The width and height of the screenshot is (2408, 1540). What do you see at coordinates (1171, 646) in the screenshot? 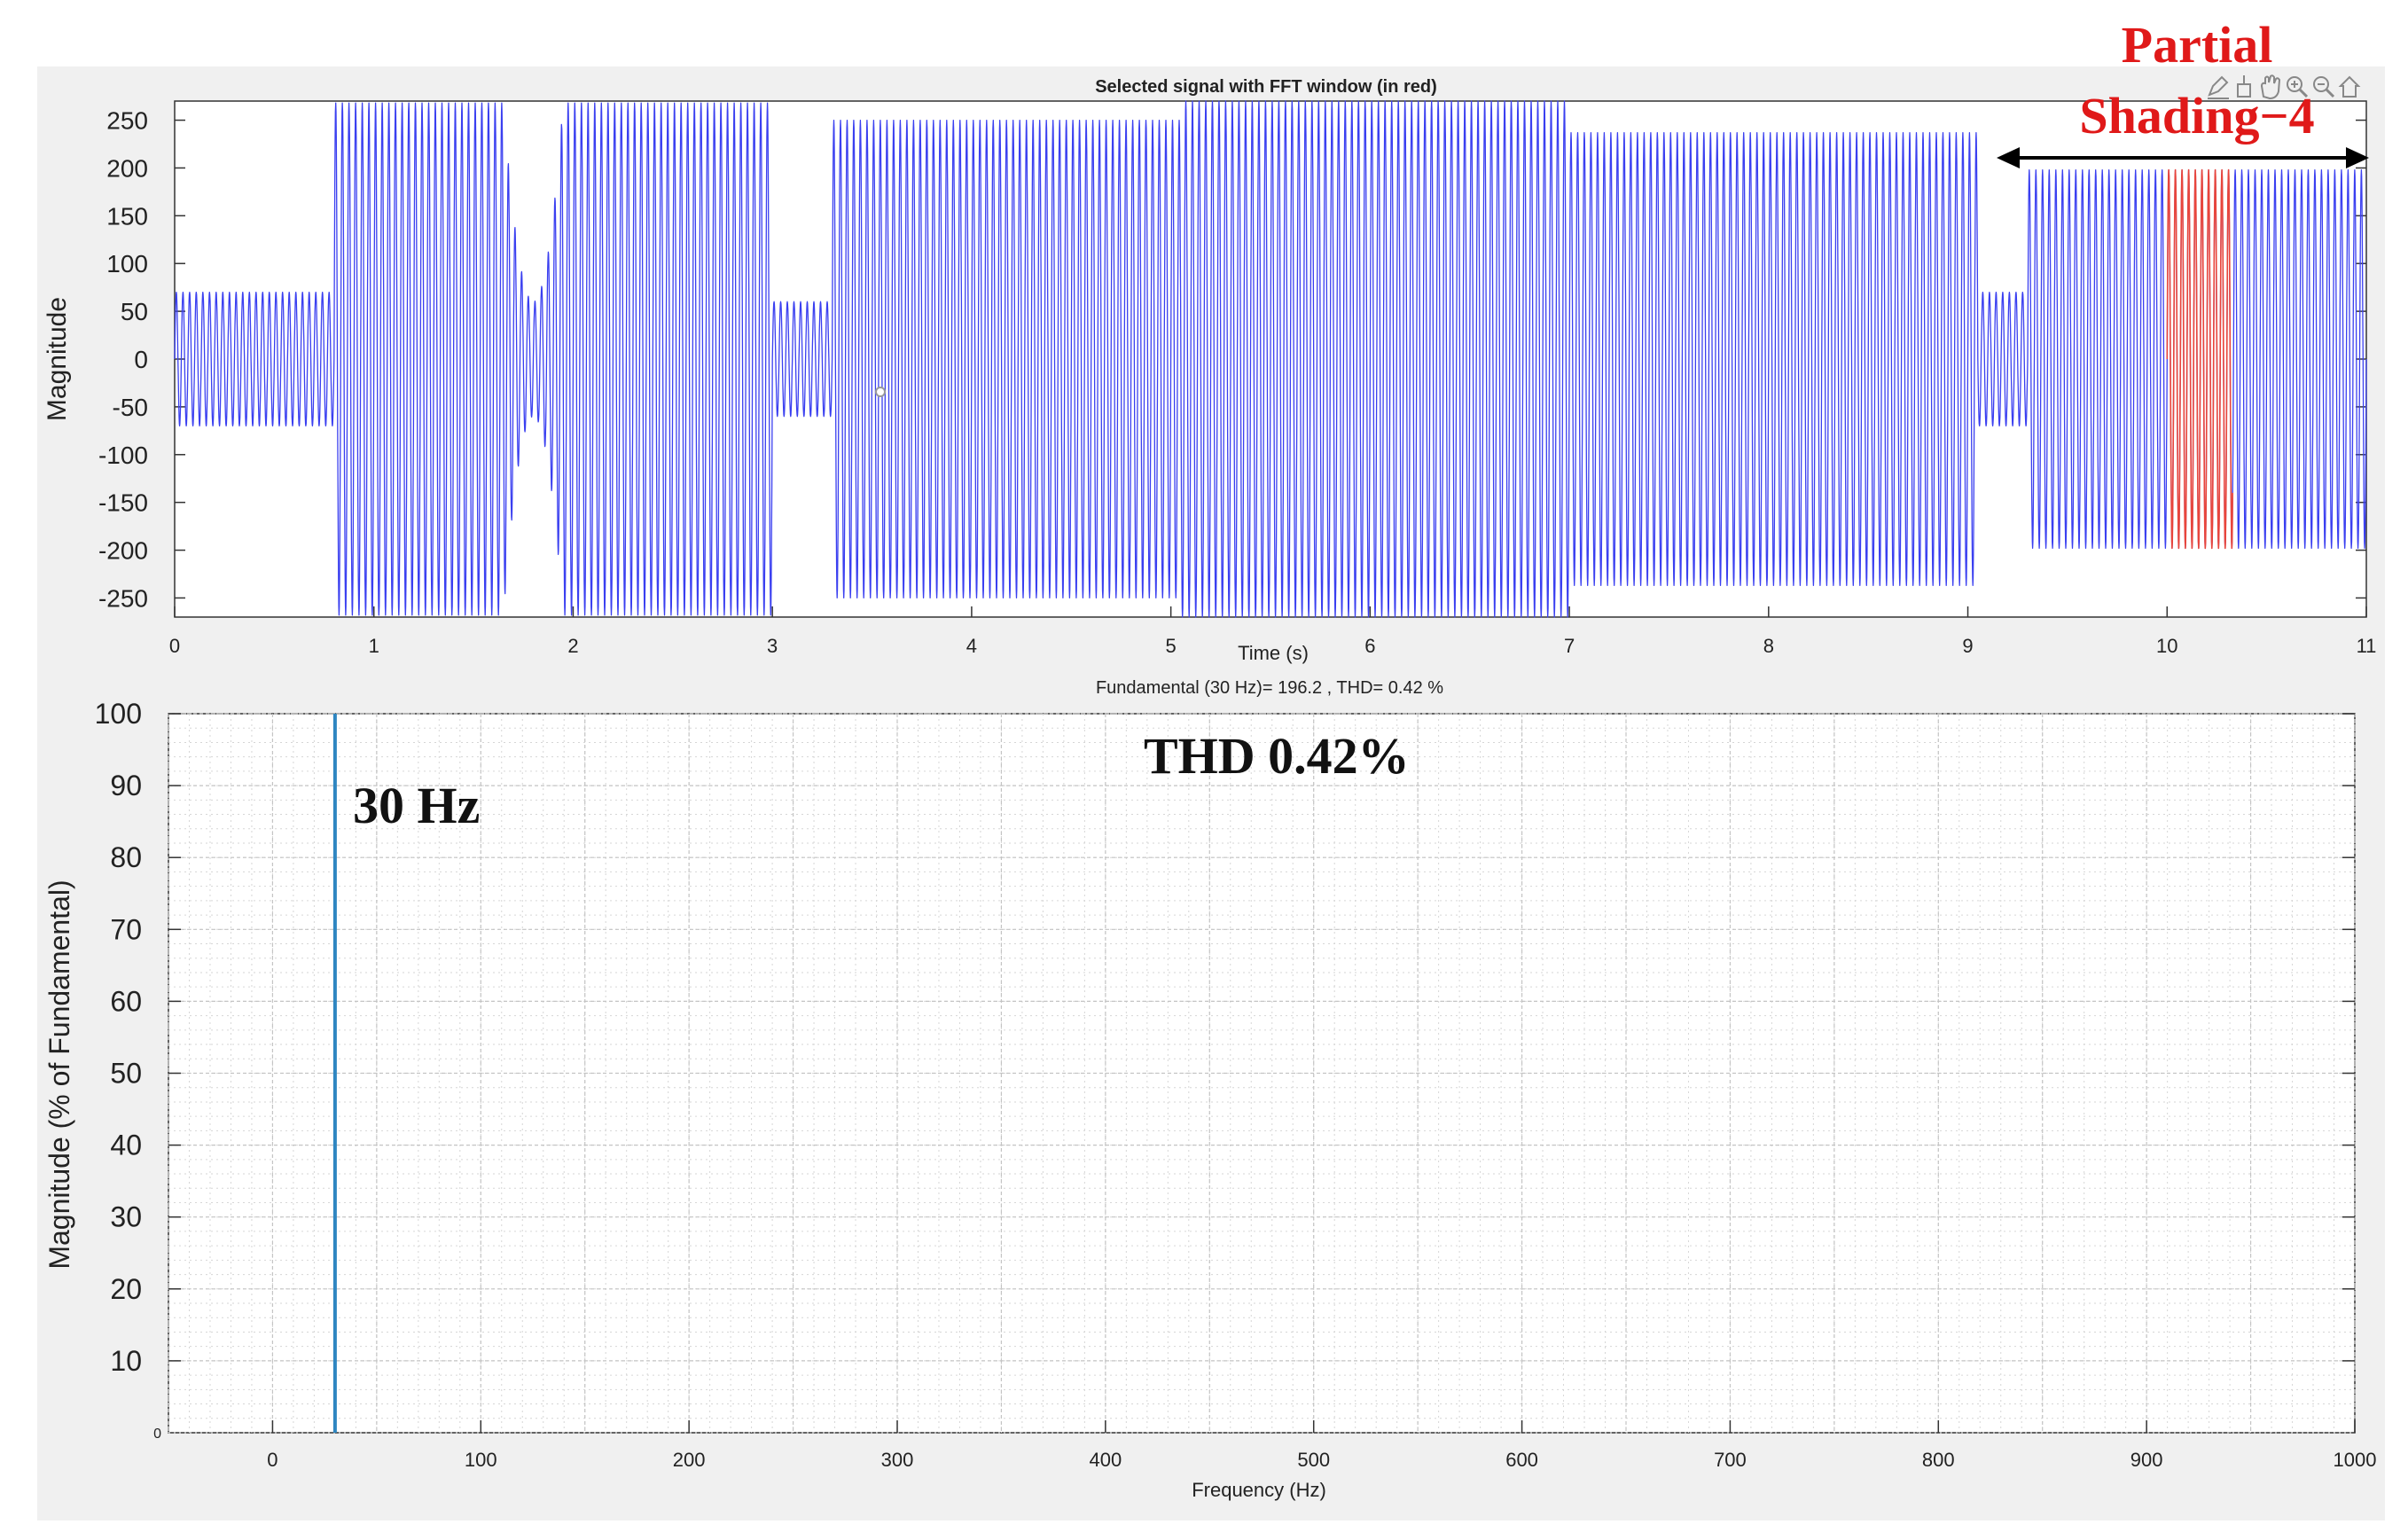
I see `signal-xtick-label: 5` at bounding box center [1171, 646].